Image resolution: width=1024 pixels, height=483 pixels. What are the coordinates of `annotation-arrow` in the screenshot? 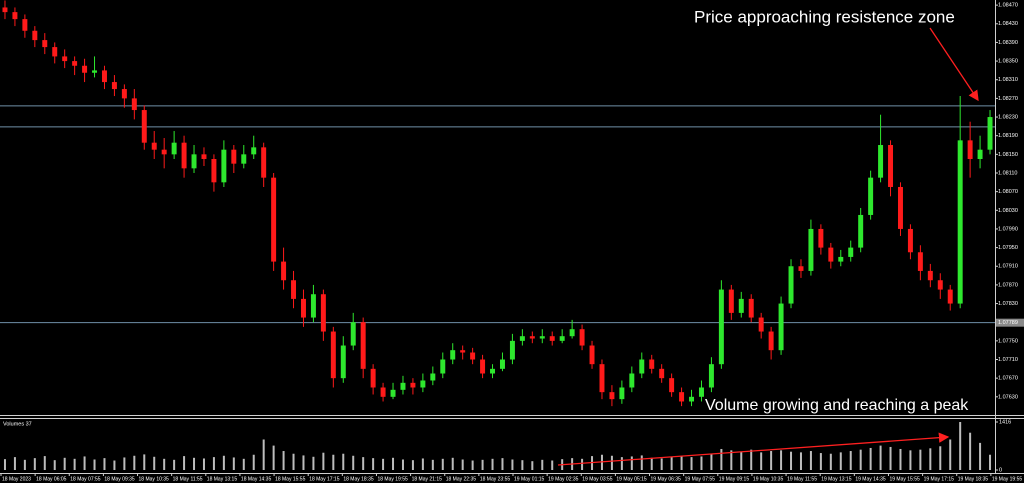 It's located at (954, 64).